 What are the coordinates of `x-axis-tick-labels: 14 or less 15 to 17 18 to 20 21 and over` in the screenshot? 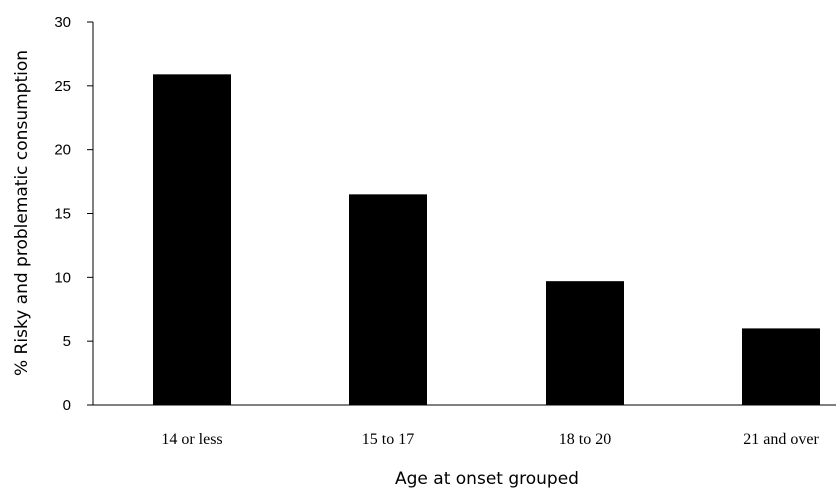 It's located at (490, 439).